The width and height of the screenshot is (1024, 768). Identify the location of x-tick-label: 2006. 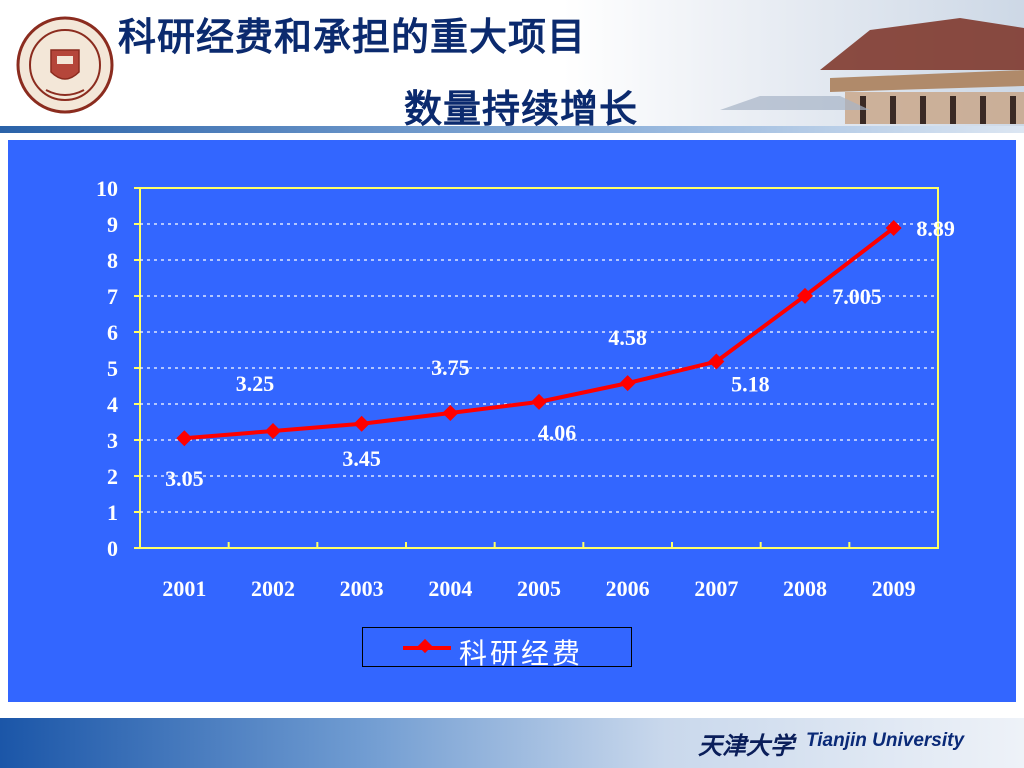
(628, 588).